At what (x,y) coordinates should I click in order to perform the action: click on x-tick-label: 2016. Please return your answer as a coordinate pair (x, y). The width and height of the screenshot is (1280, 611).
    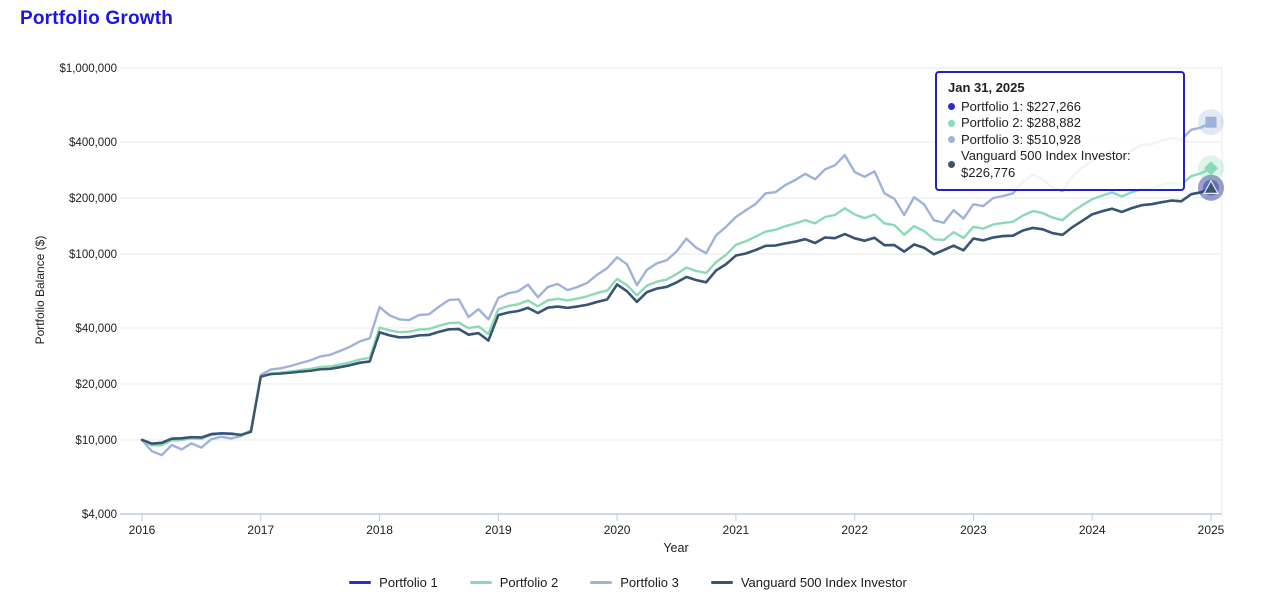
    Looking at the image, I should click on (142, 530).